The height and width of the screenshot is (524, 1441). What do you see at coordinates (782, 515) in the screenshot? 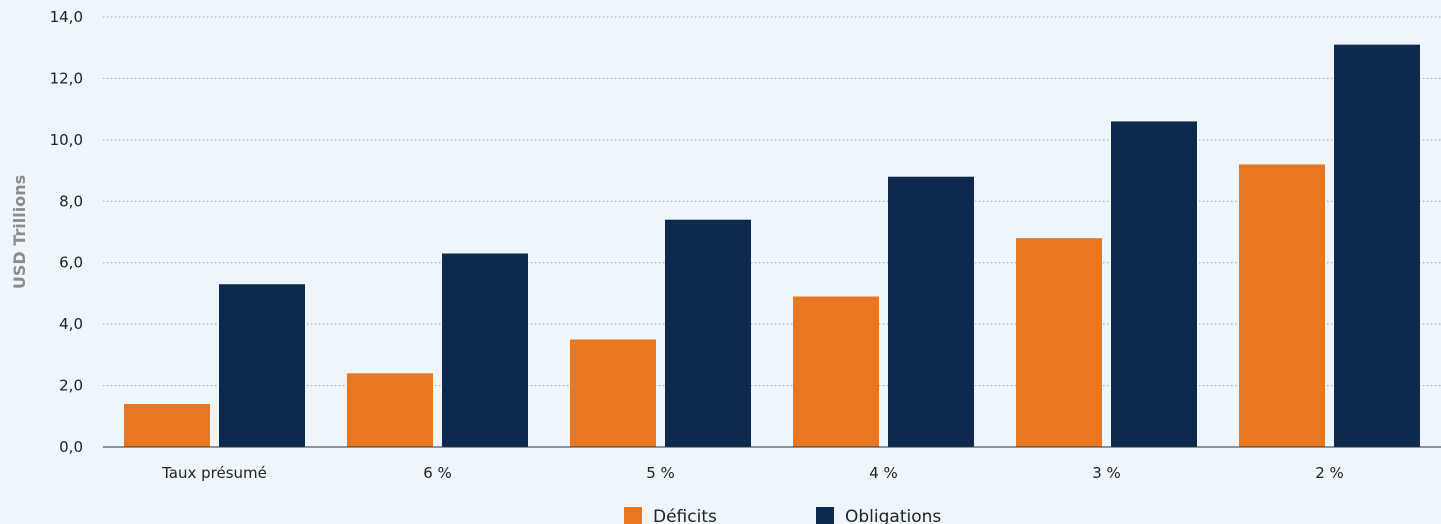
I see `legend: Déficits Obligations` at bounding box center [782, 515].